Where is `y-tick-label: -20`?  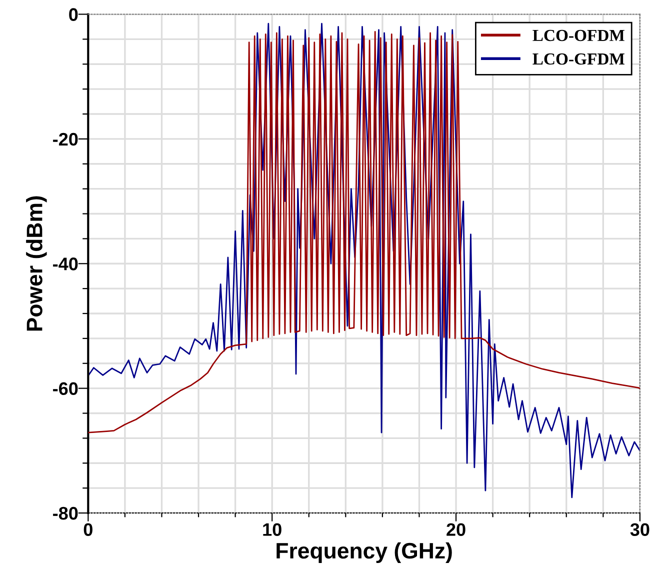
y-tick-label: -20 is located at coordinates (65, 139).